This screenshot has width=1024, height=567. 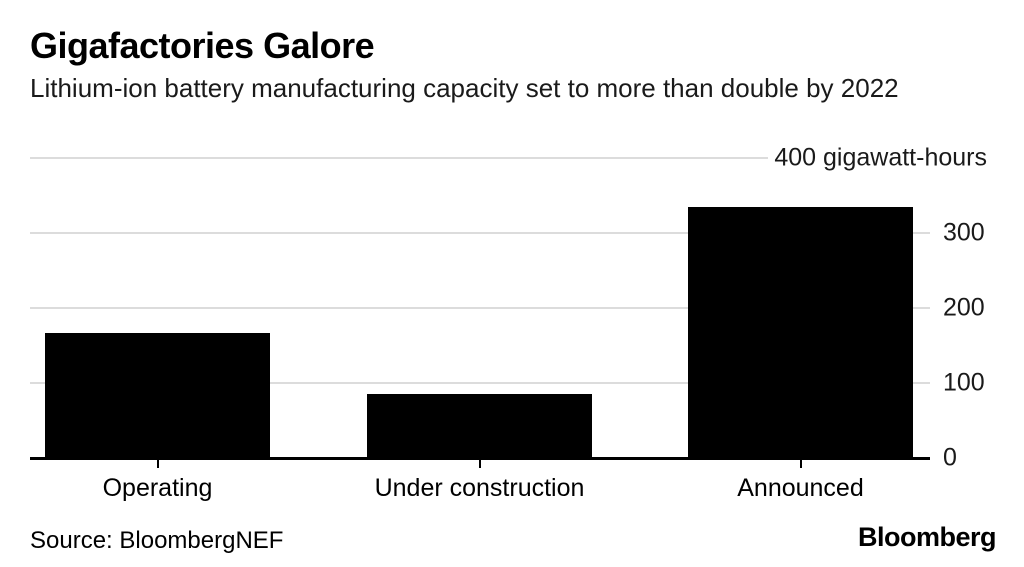 I want to click on y-axis-label: 200, so click(x=964, y=307).